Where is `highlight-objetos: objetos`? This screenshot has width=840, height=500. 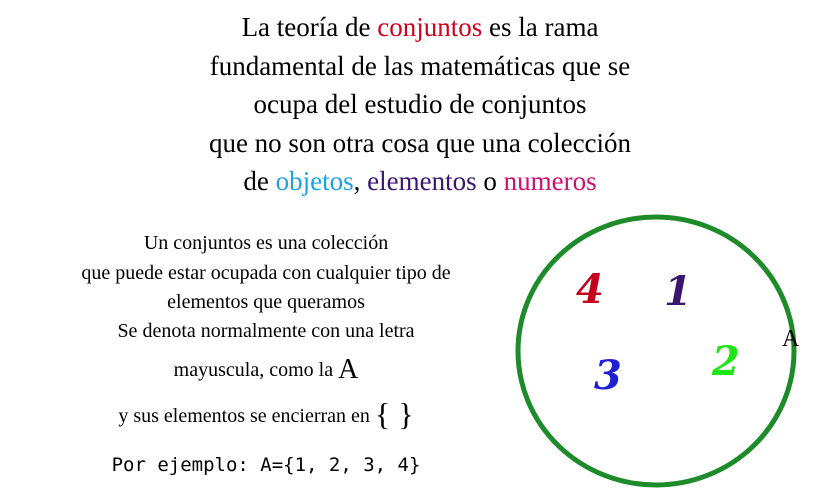 highlight-objetos: objetos is located at coordinates (314, 181).